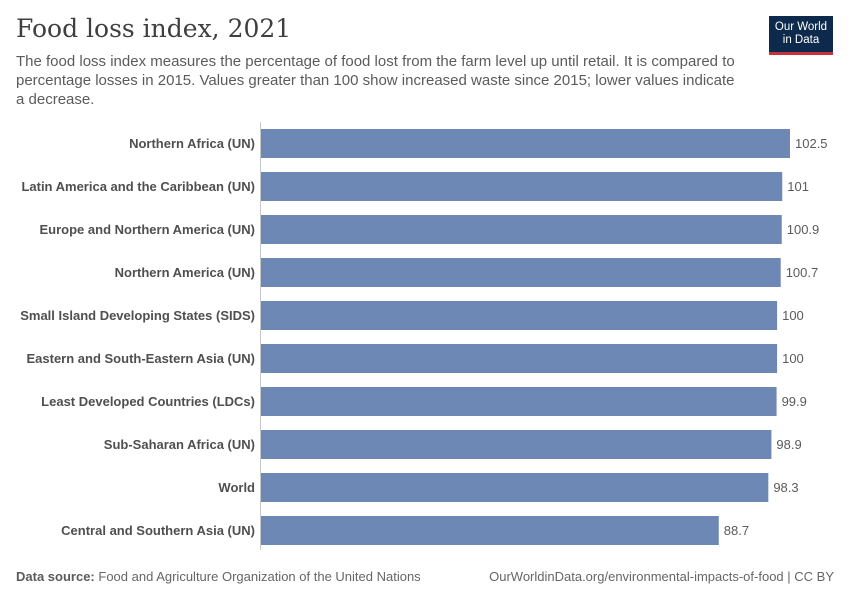 The height and width of the screenshot is (600, 850). Describe the element at coordinates (802, 272) in the screenshot. I see `value-label-3: 100.7` at that location.